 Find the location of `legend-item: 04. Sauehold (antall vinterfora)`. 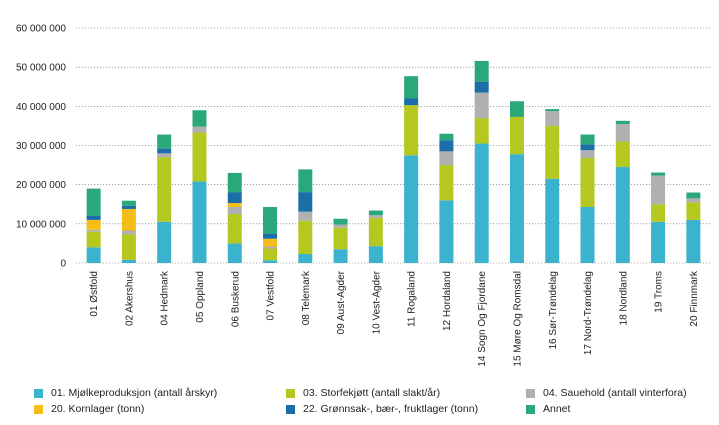

legend-item: 04. Sauehold (antall vinterfora) is located at coordinates (606, 393).